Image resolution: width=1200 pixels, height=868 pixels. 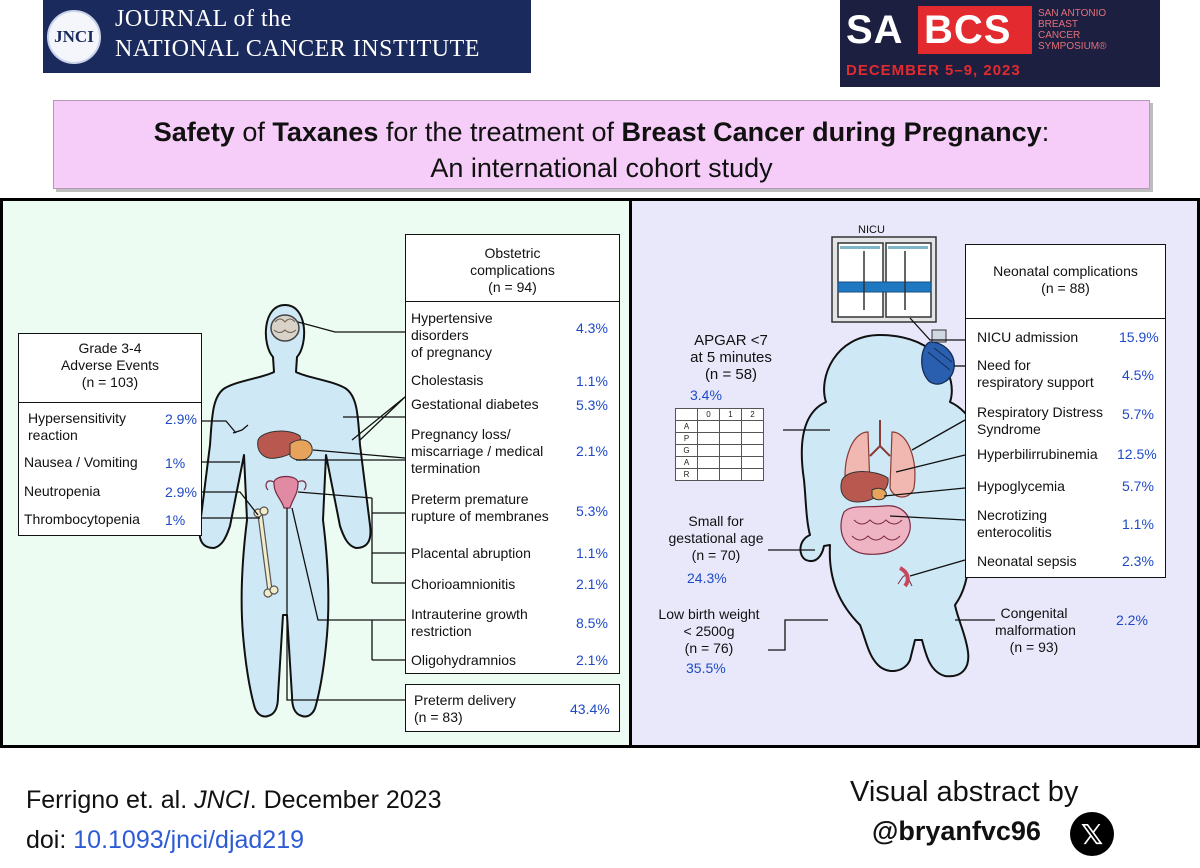 I want to click on title-phrase-breast-cancer: Breast Cancer during Pregnancy, so click(x=831, y=132).